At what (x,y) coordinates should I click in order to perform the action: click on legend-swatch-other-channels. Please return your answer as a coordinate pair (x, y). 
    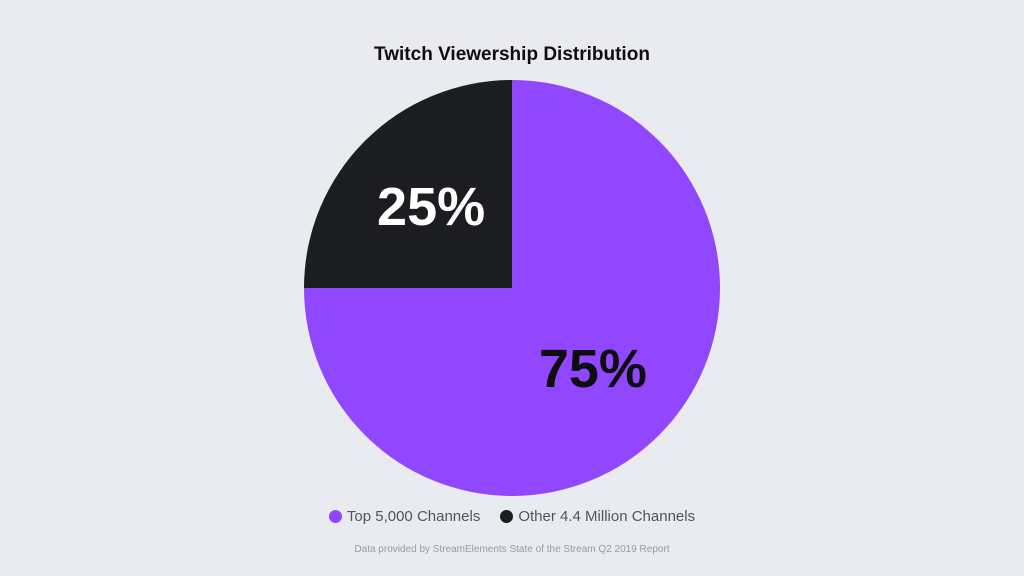
    Looking at the image, I should click on (507, 516).